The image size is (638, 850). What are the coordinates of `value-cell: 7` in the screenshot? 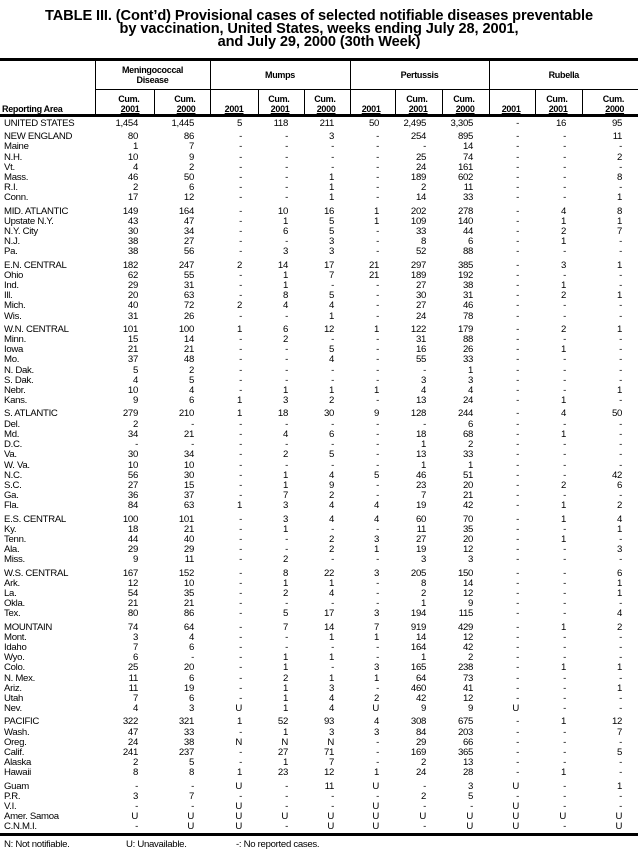 It's located at (285, 496).